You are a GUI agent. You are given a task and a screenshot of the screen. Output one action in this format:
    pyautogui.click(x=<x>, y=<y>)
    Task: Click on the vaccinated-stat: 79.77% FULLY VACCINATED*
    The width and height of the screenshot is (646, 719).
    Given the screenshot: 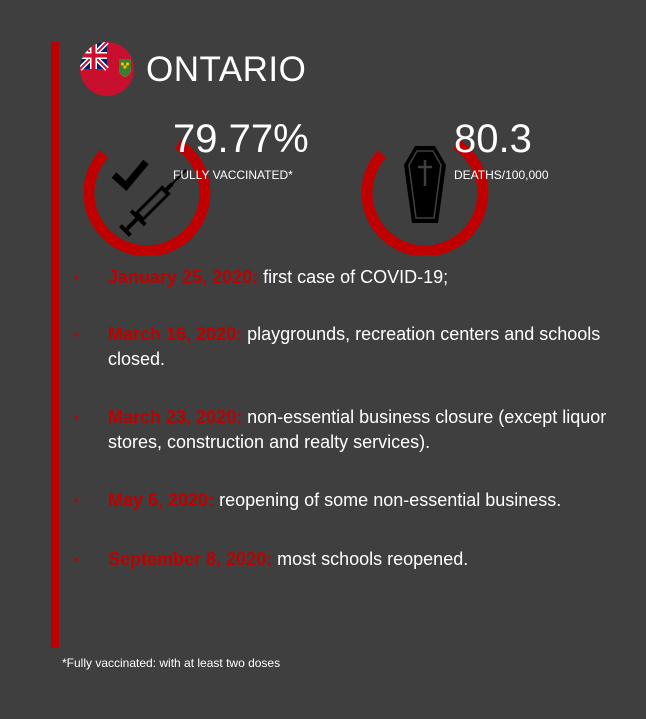 What is the action you would take?
    pyautogui.click(x=205, y=186)
    